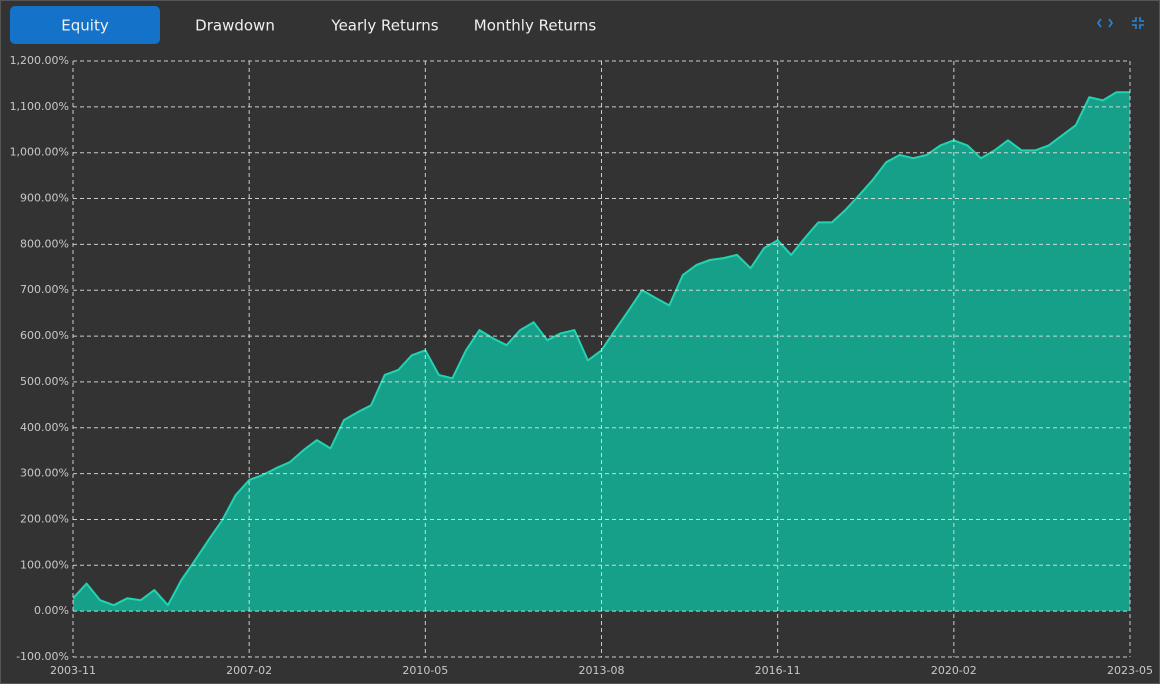  What do you see at coordinates (39, 152) in the screenshot?
I see `y-tick-label: 1,000.00%` at bounding box center [39, 152].